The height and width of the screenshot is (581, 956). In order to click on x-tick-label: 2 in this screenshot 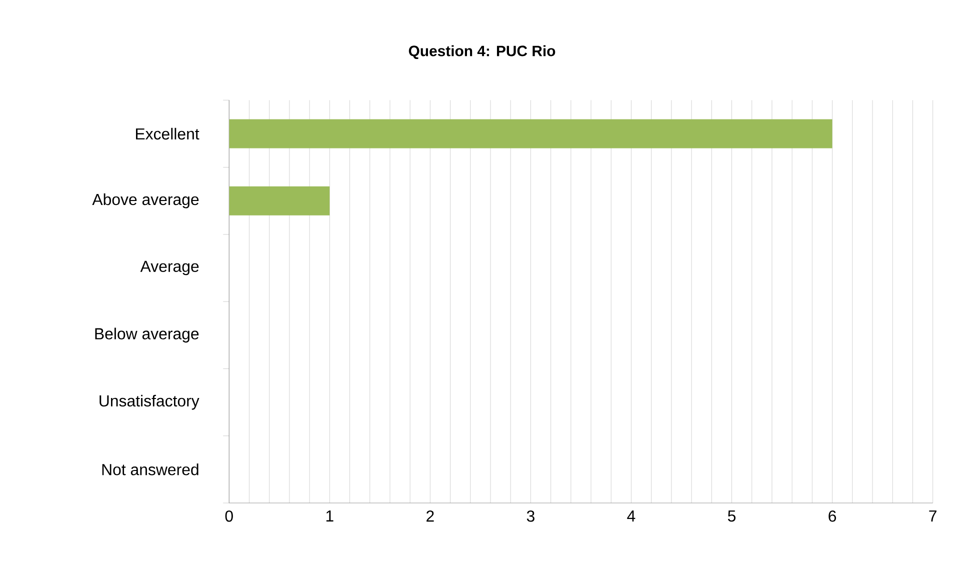, I will do `click(430, 516)`.